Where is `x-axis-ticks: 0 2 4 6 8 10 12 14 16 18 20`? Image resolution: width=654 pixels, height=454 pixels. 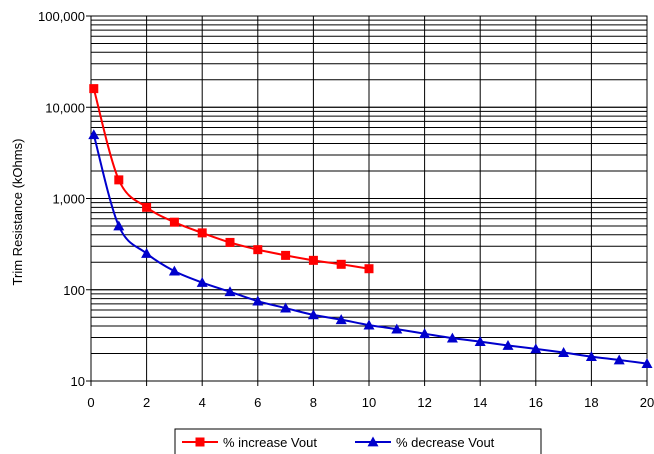 x-axis-ticks: 0 2 4 6 8 10 12 14 16 18 20 is located at coordinates (370, 395).